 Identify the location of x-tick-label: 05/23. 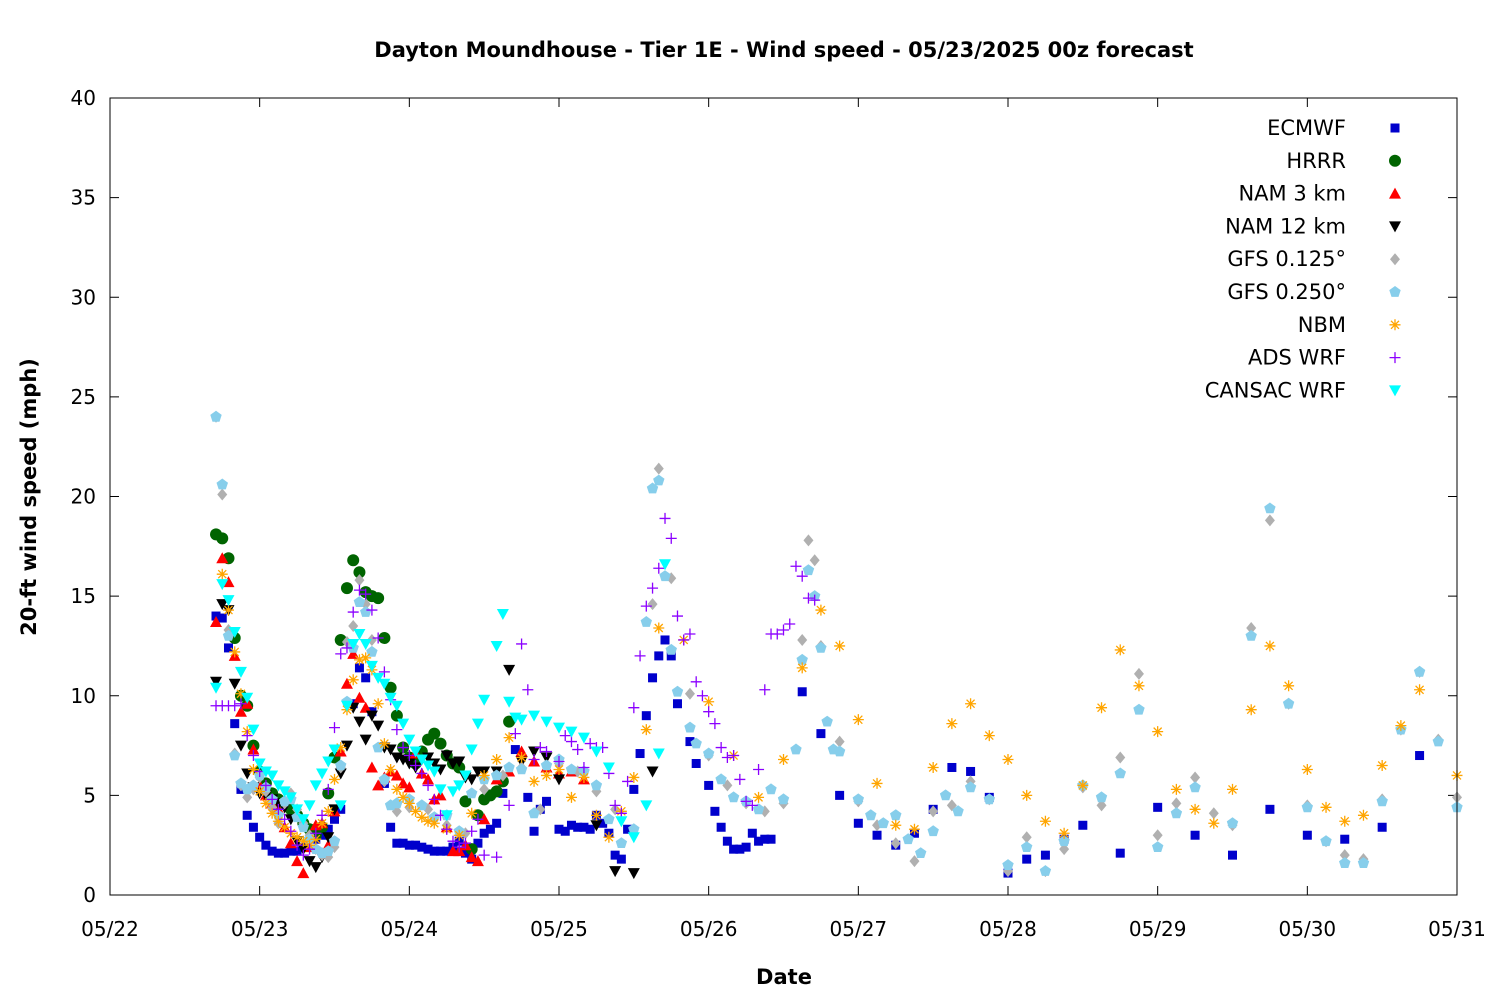
(260, 929).